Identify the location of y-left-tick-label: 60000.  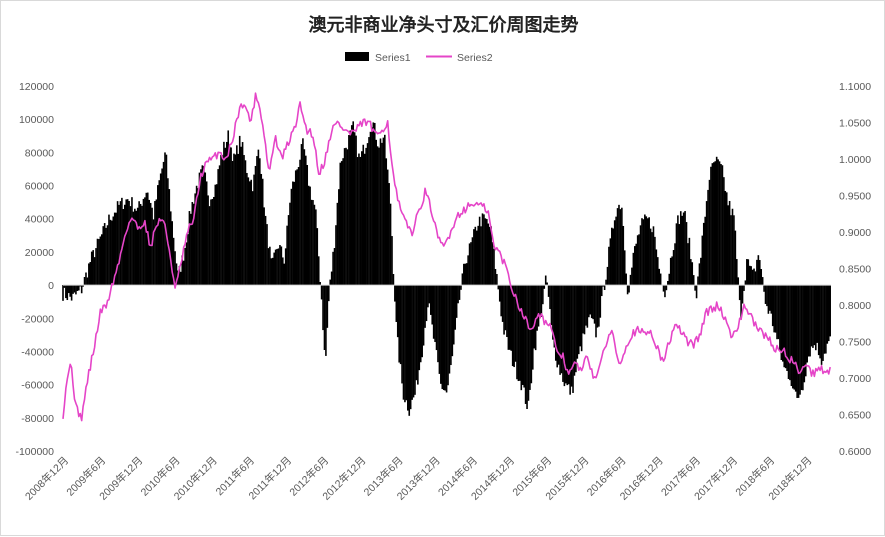
(39, 187).